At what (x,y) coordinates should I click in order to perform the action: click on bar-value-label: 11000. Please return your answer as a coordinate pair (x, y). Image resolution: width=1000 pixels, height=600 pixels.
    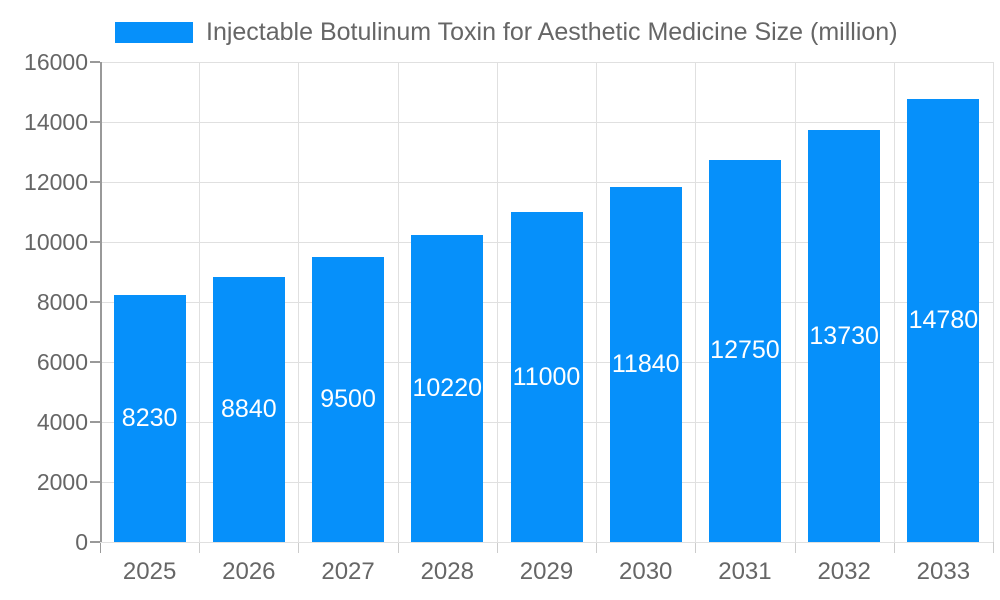
    Looking at the image, I should click on (546, 376).